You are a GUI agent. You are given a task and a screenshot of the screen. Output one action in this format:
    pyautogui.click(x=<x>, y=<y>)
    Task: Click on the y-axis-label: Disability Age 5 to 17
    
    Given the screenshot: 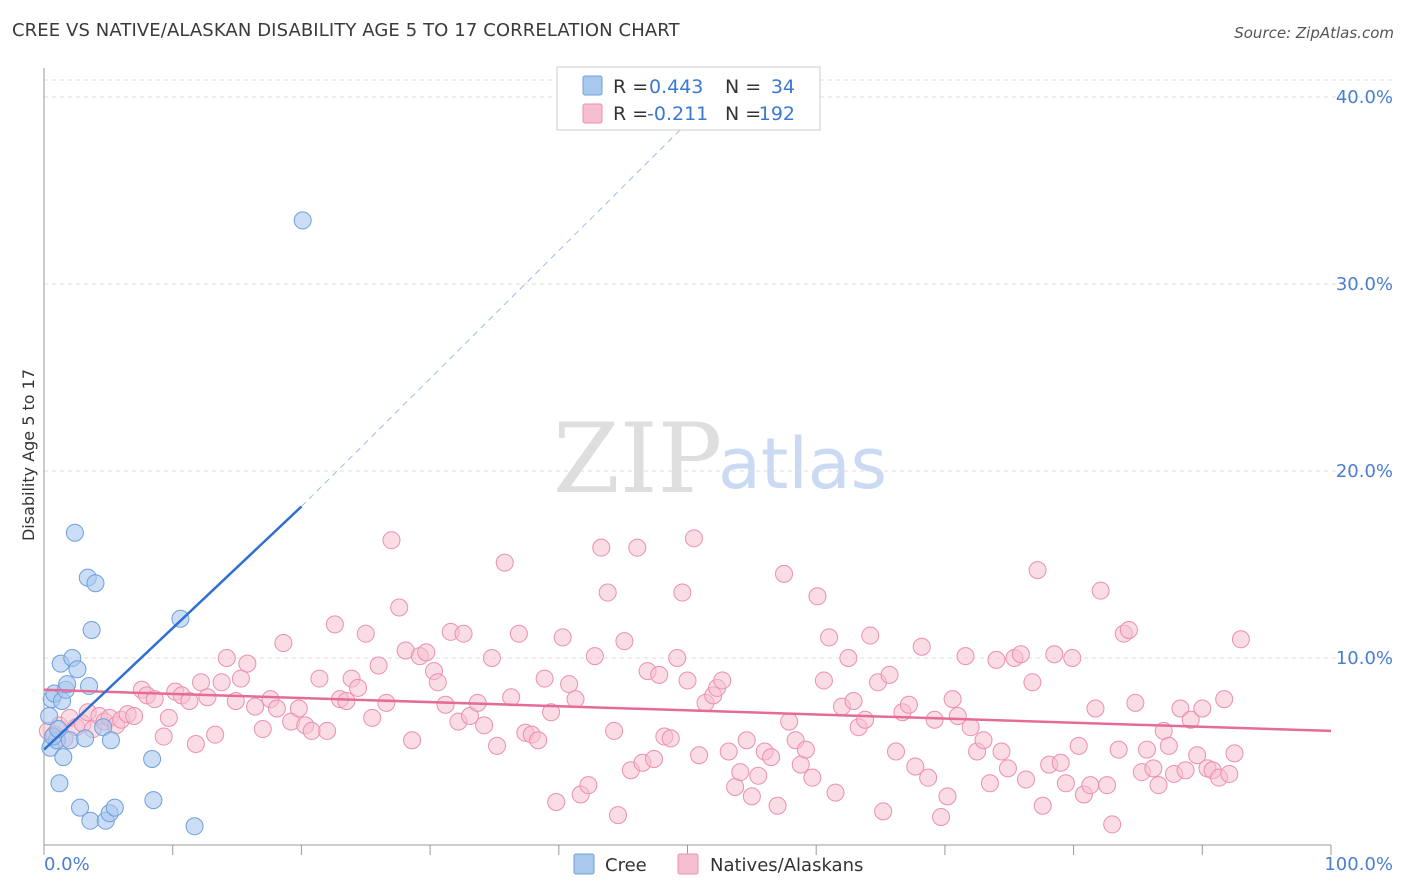 What is the action you would take?
    pyautogui.click(x=28, y=455)
    